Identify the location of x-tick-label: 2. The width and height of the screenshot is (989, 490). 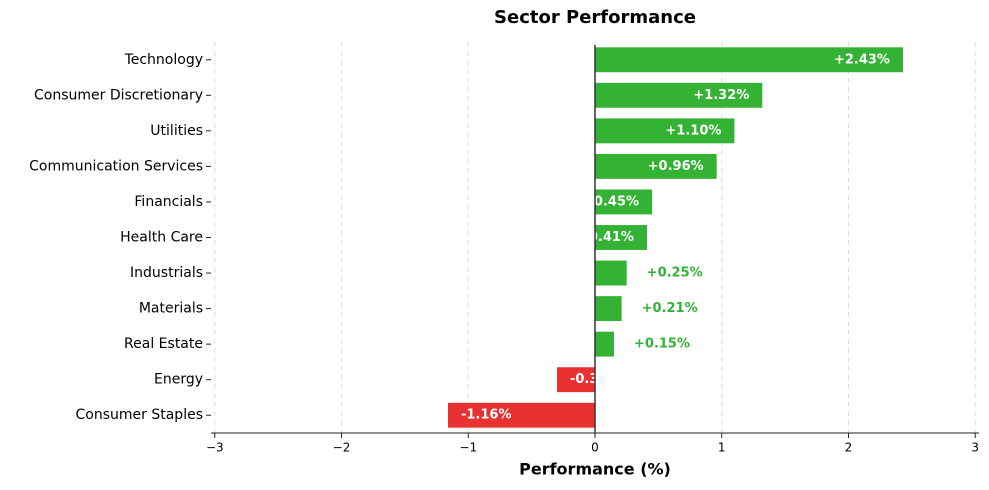
(849, 448).